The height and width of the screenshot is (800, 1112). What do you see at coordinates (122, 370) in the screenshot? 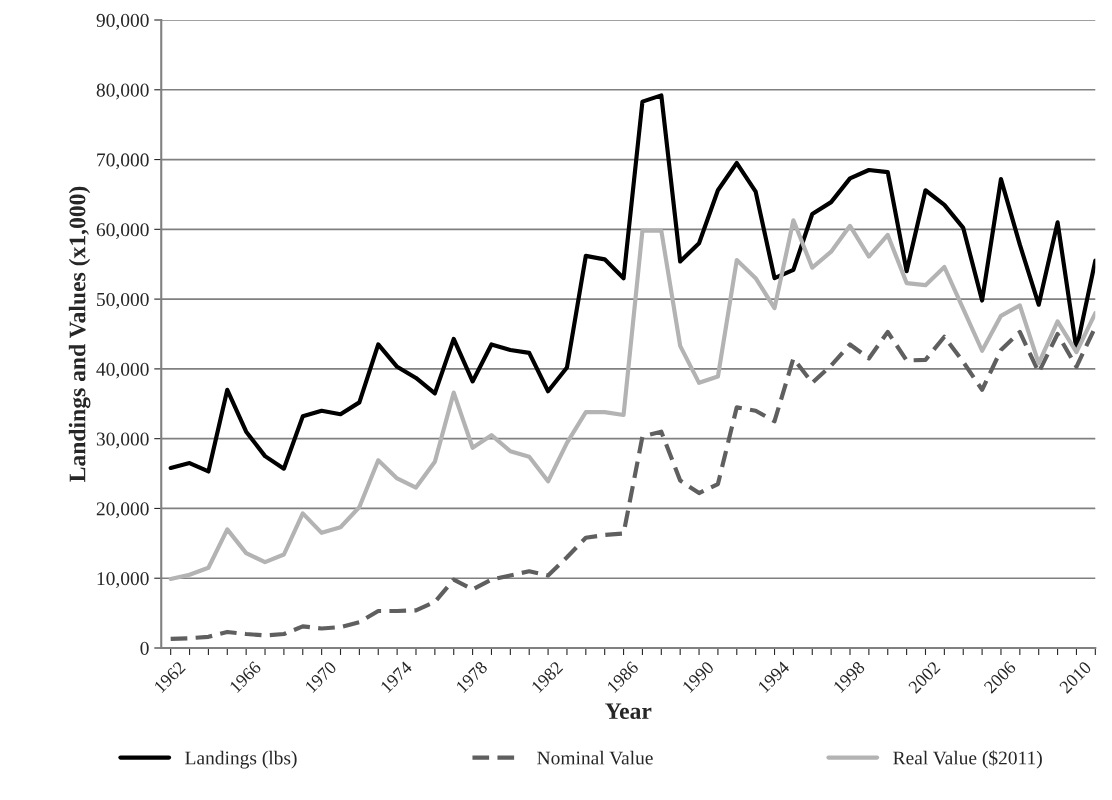
I see `y-tick-label: 40,000` at bounding box center [122, 370].